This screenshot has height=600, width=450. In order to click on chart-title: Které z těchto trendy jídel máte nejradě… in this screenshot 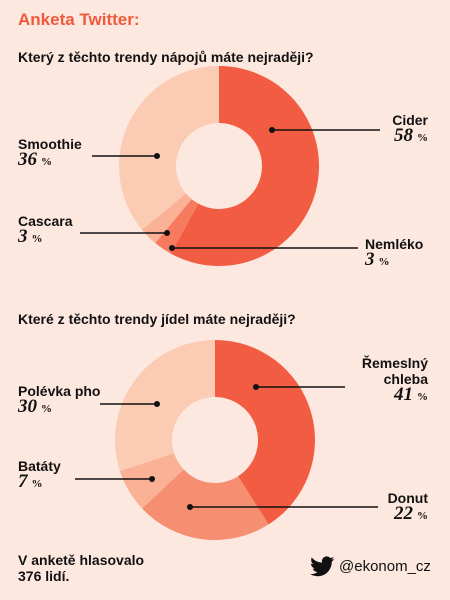, I will do `click(157, 319)`.